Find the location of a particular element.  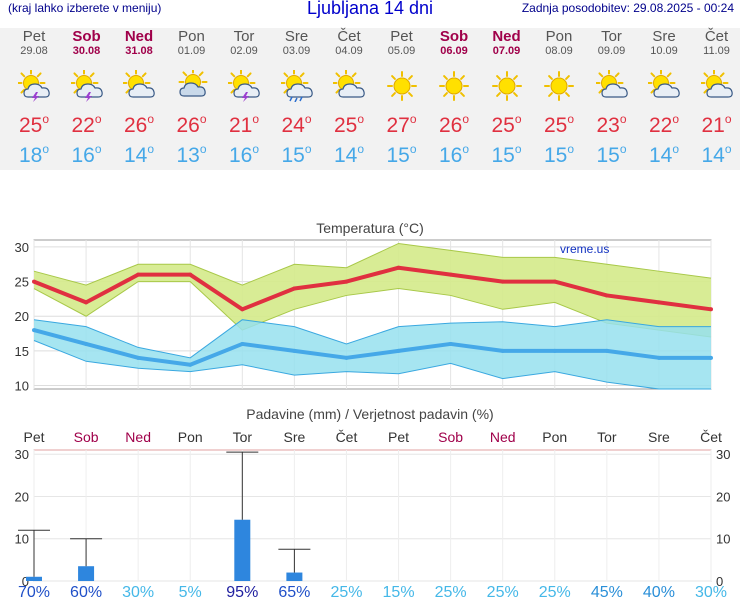

max-temperature: 26o is located at coordinates (139, 125).